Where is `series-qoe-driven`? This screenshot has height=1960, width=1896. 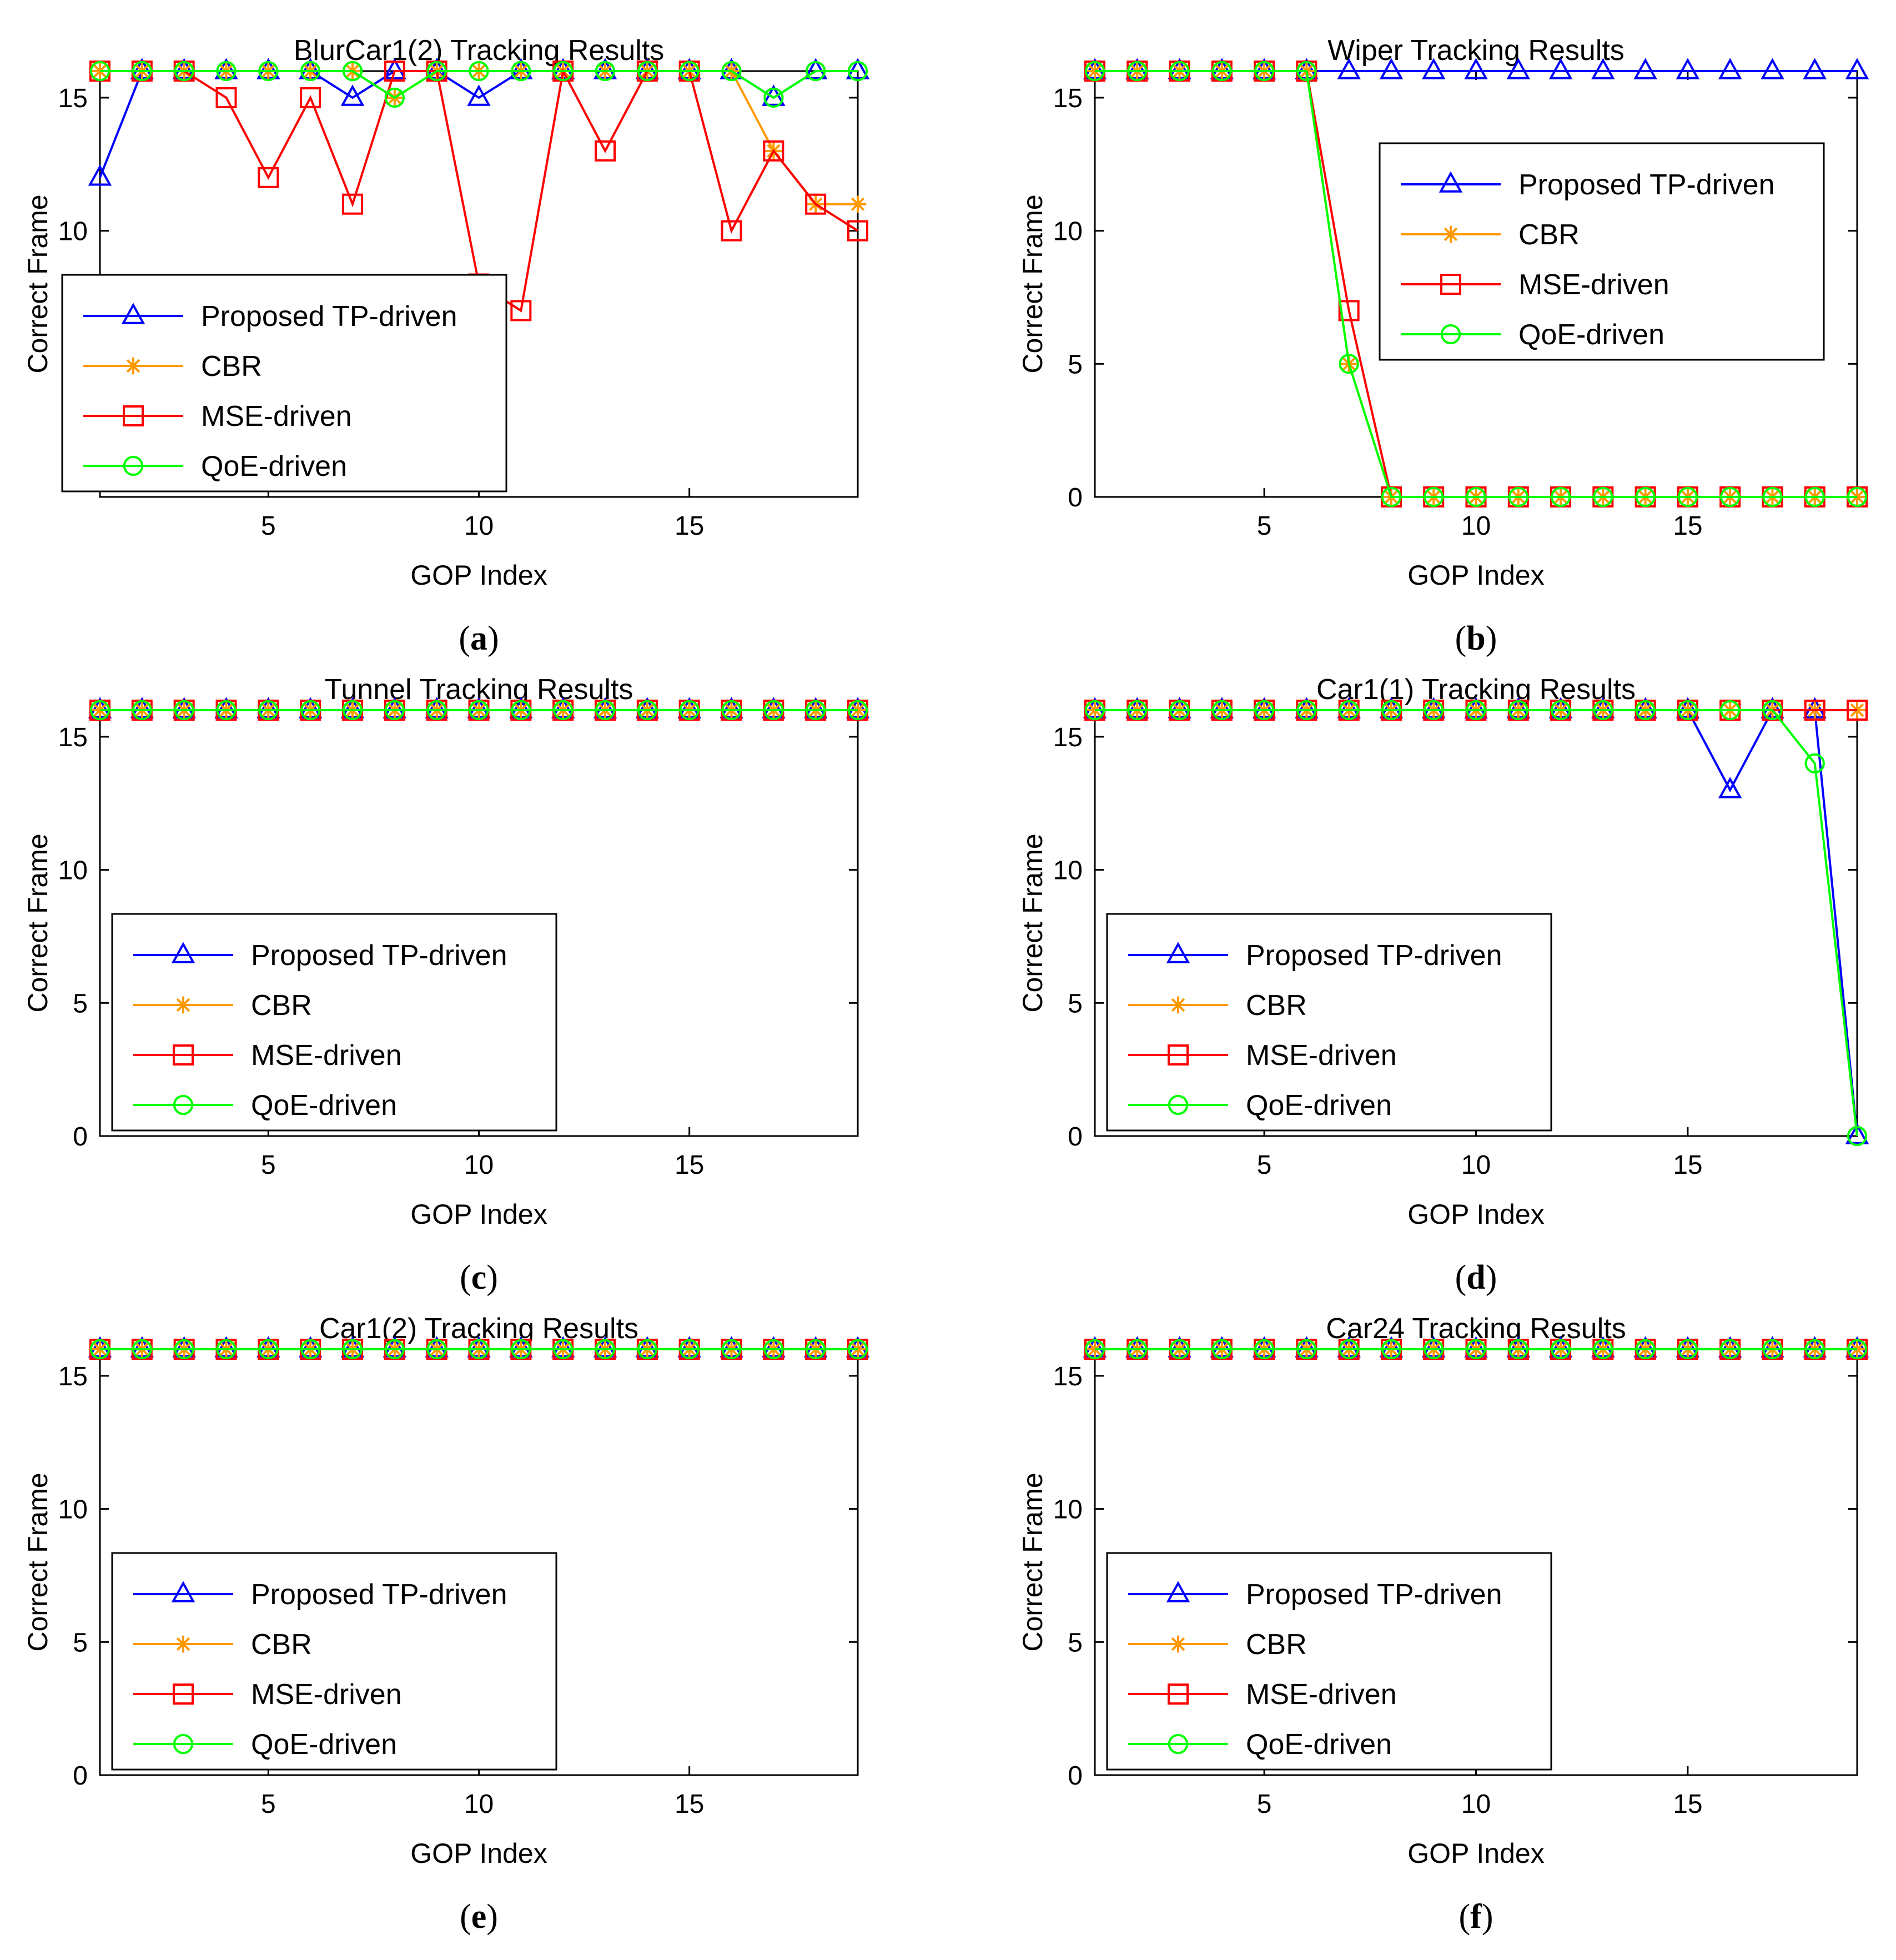
series-qoe-driven is located at coordinates (1476, 1349).